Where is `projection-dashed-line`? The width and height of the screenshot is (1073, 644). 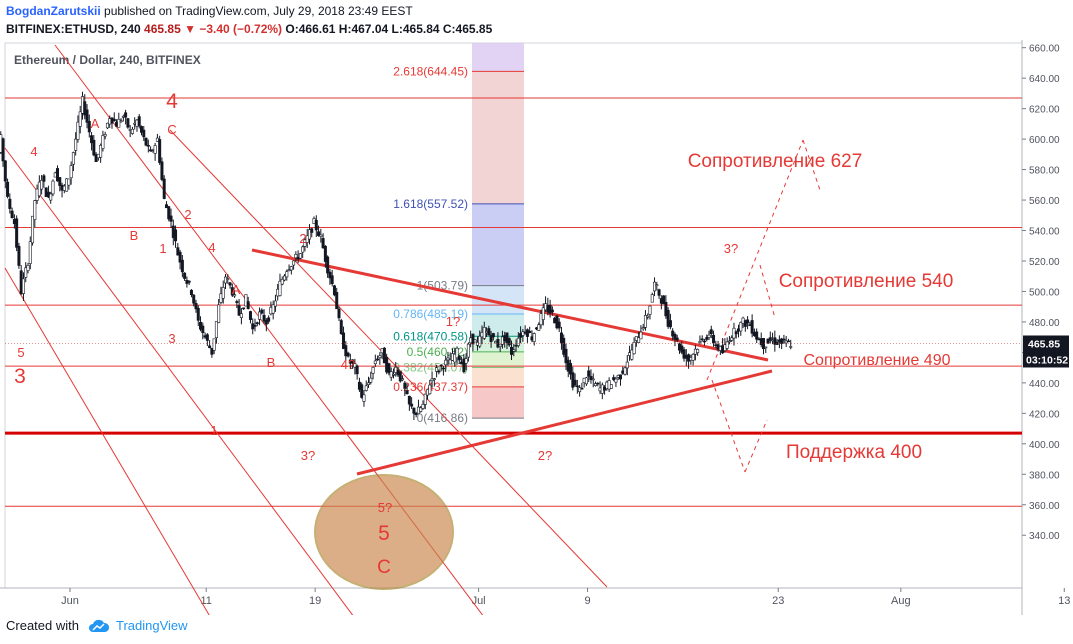 projection-dashed-line is located at coordinates (728, 426).